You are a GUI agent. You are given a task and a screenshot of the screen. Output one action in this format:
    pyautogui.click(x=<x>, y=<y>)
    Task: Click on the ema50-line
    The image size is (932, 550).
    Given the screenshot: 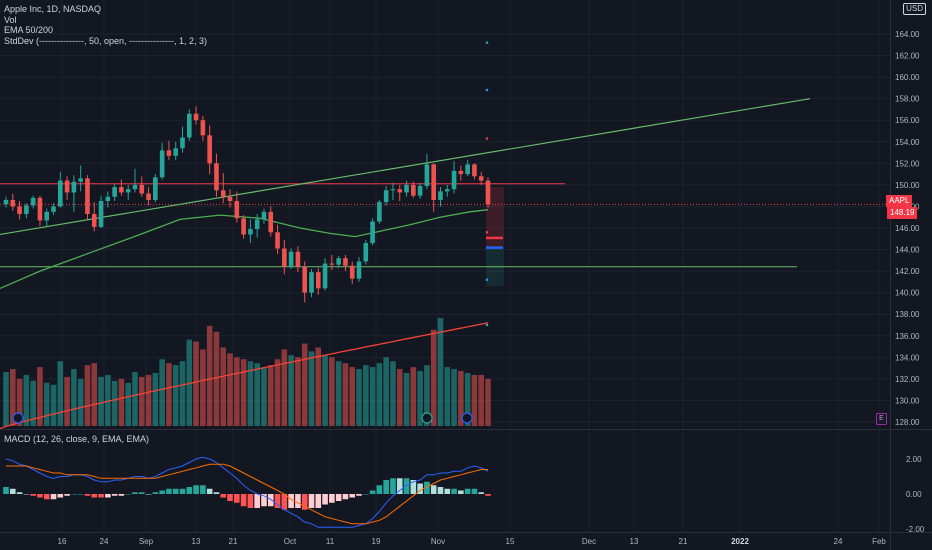 What is the action you would take?
    pyautogui.click(x=244, y=249)
    